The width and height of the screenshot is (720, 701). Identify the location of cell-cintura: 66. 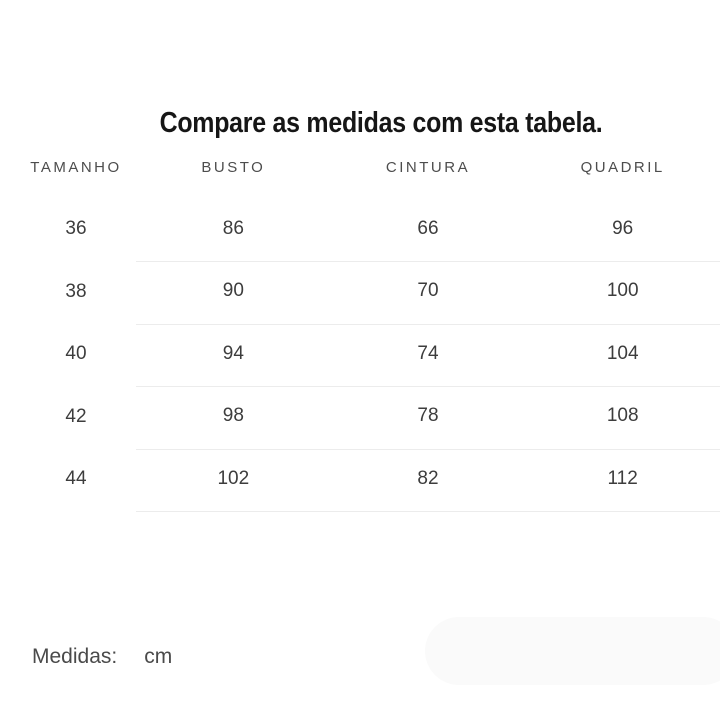
(428, 230).